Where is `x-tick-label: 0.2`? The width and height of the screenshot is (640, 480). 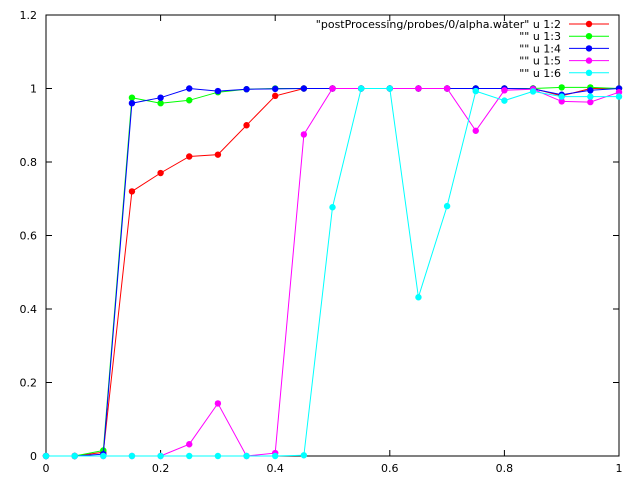
x-tick-label: 0.2 is located at coordinates (161, 468).